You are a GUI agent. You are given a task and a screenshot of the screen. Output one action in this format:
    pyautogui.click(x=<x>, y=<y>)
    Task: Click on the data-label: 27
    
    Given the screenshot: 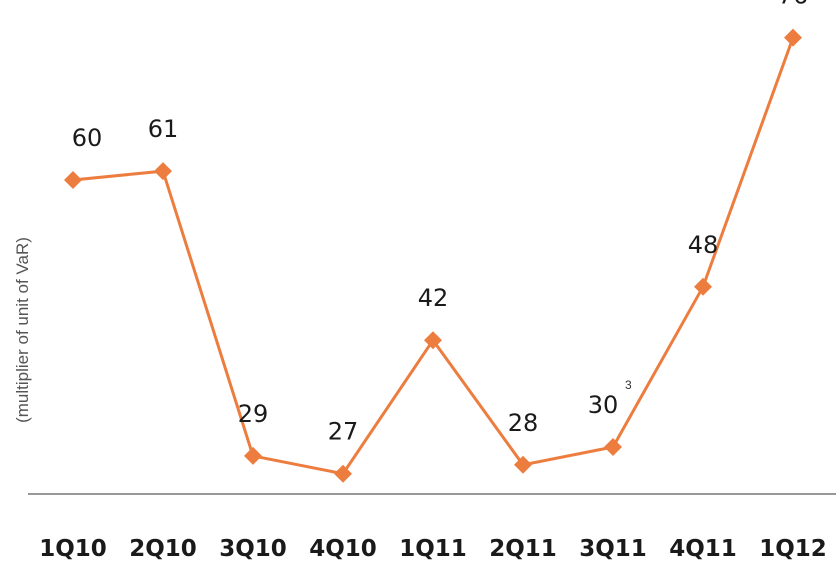 What is the action you would take?
    pyautogui.click(x=343, y=432)
    